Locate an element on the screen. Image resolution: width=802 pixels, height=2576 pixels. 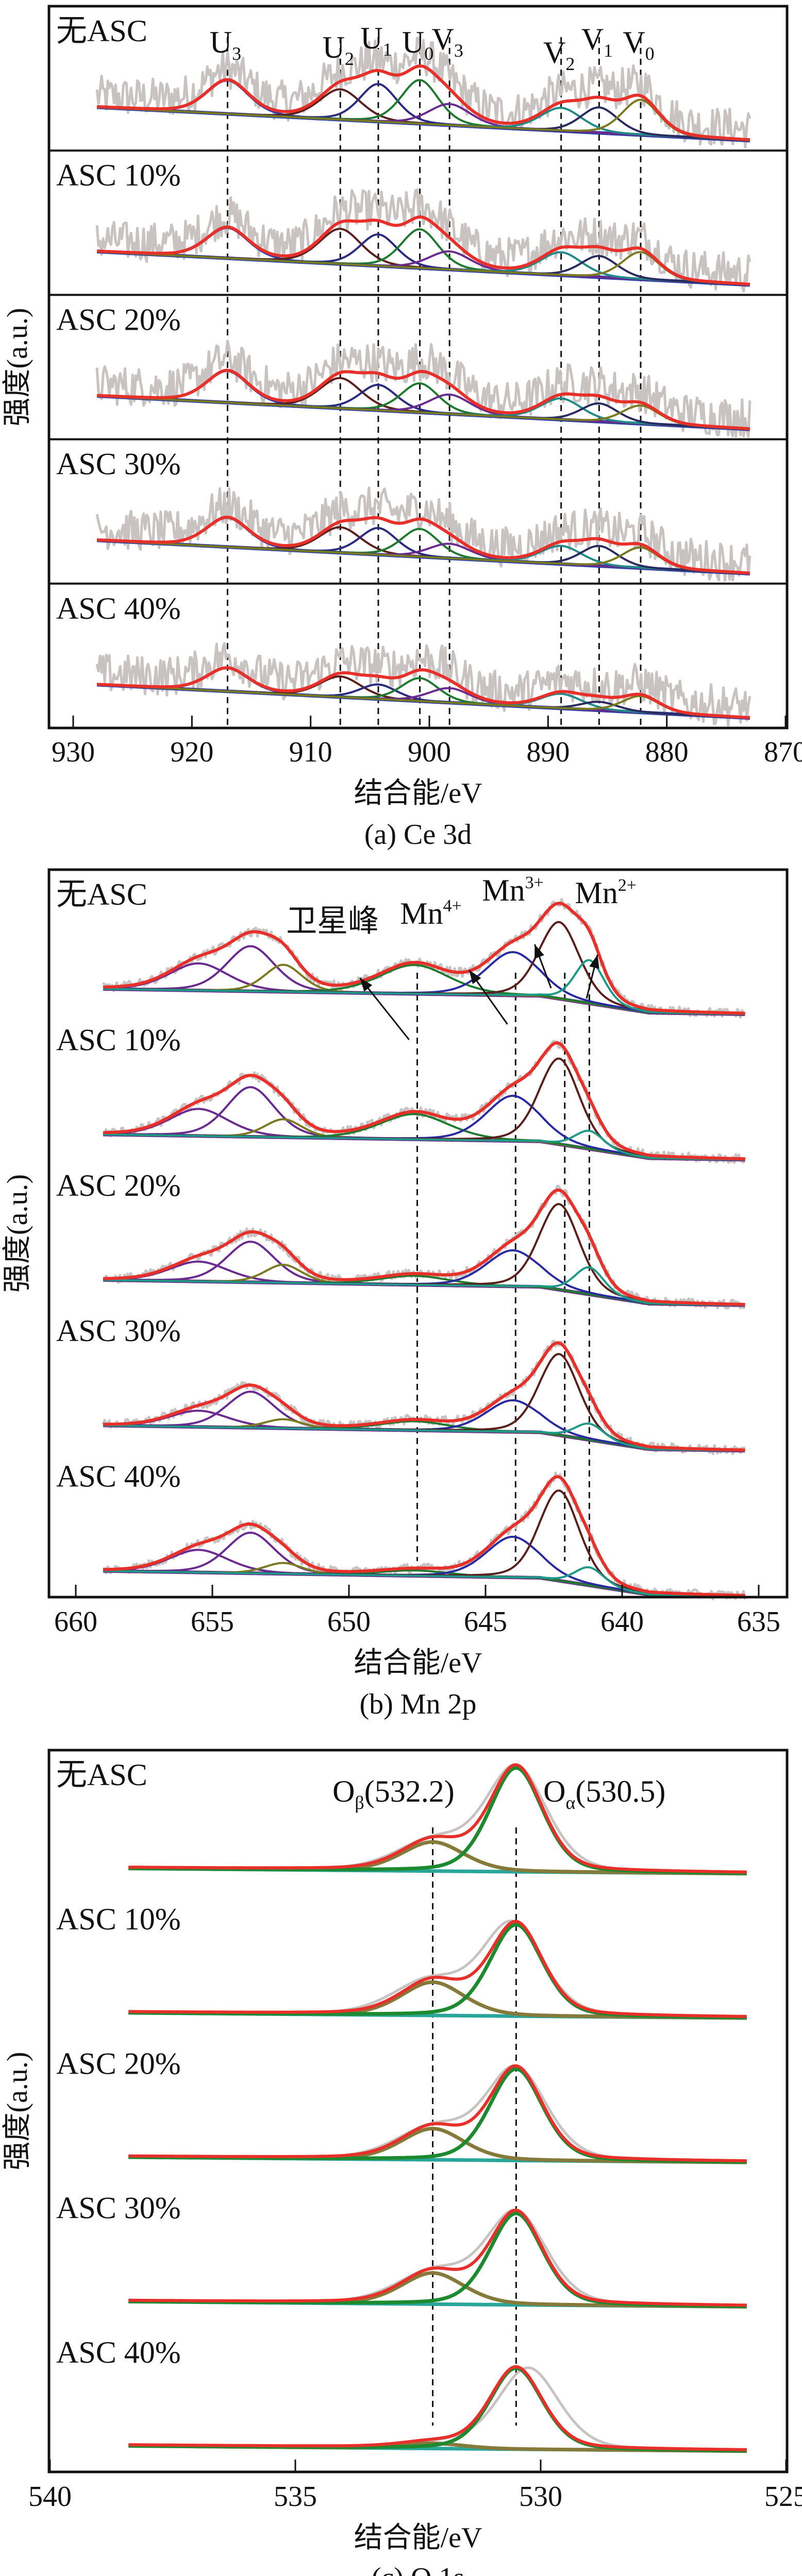
x-tick-label: 650 is located at coordinates (349, 1622).